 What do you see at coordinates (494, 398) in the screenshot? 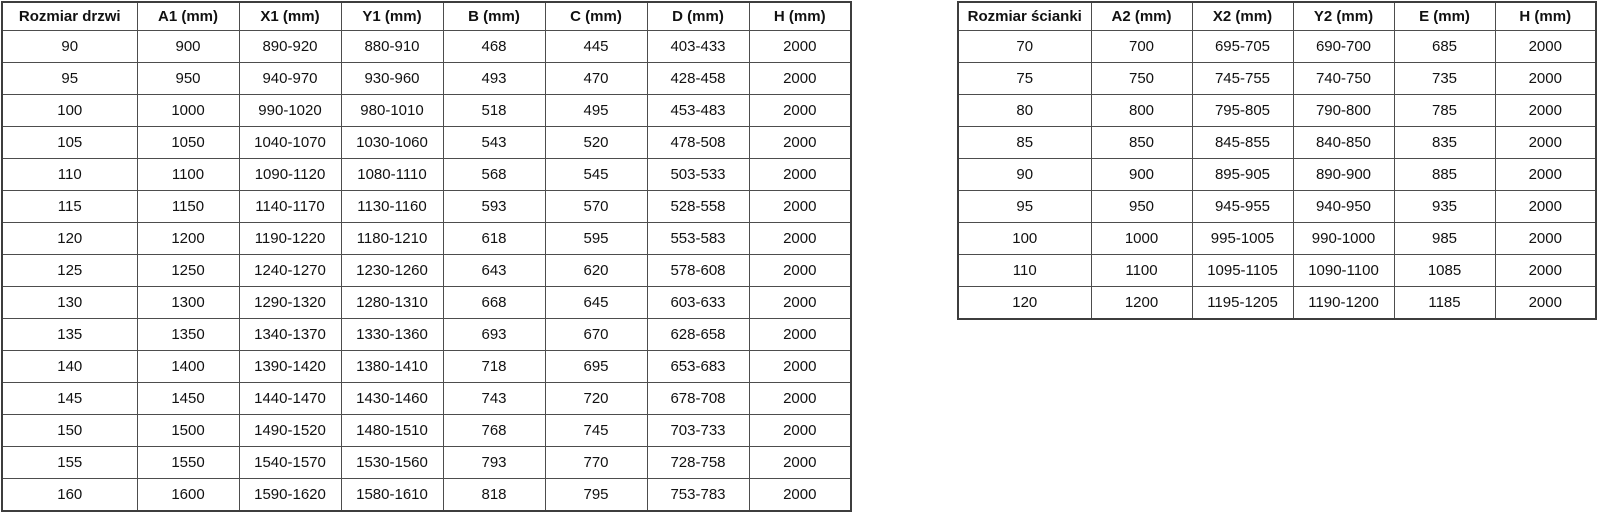
I see `table-cell: 743` at bounding box center [494, 398].